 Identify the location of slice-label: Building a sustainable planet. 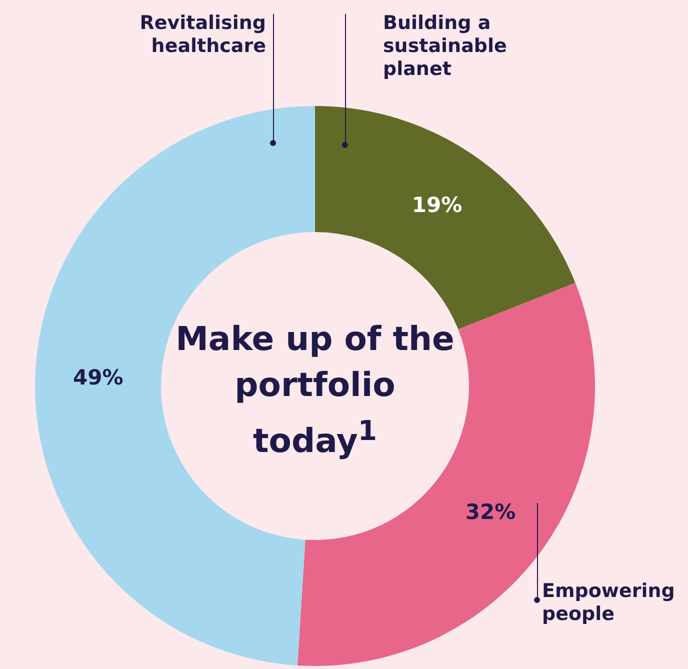
(445, 46).